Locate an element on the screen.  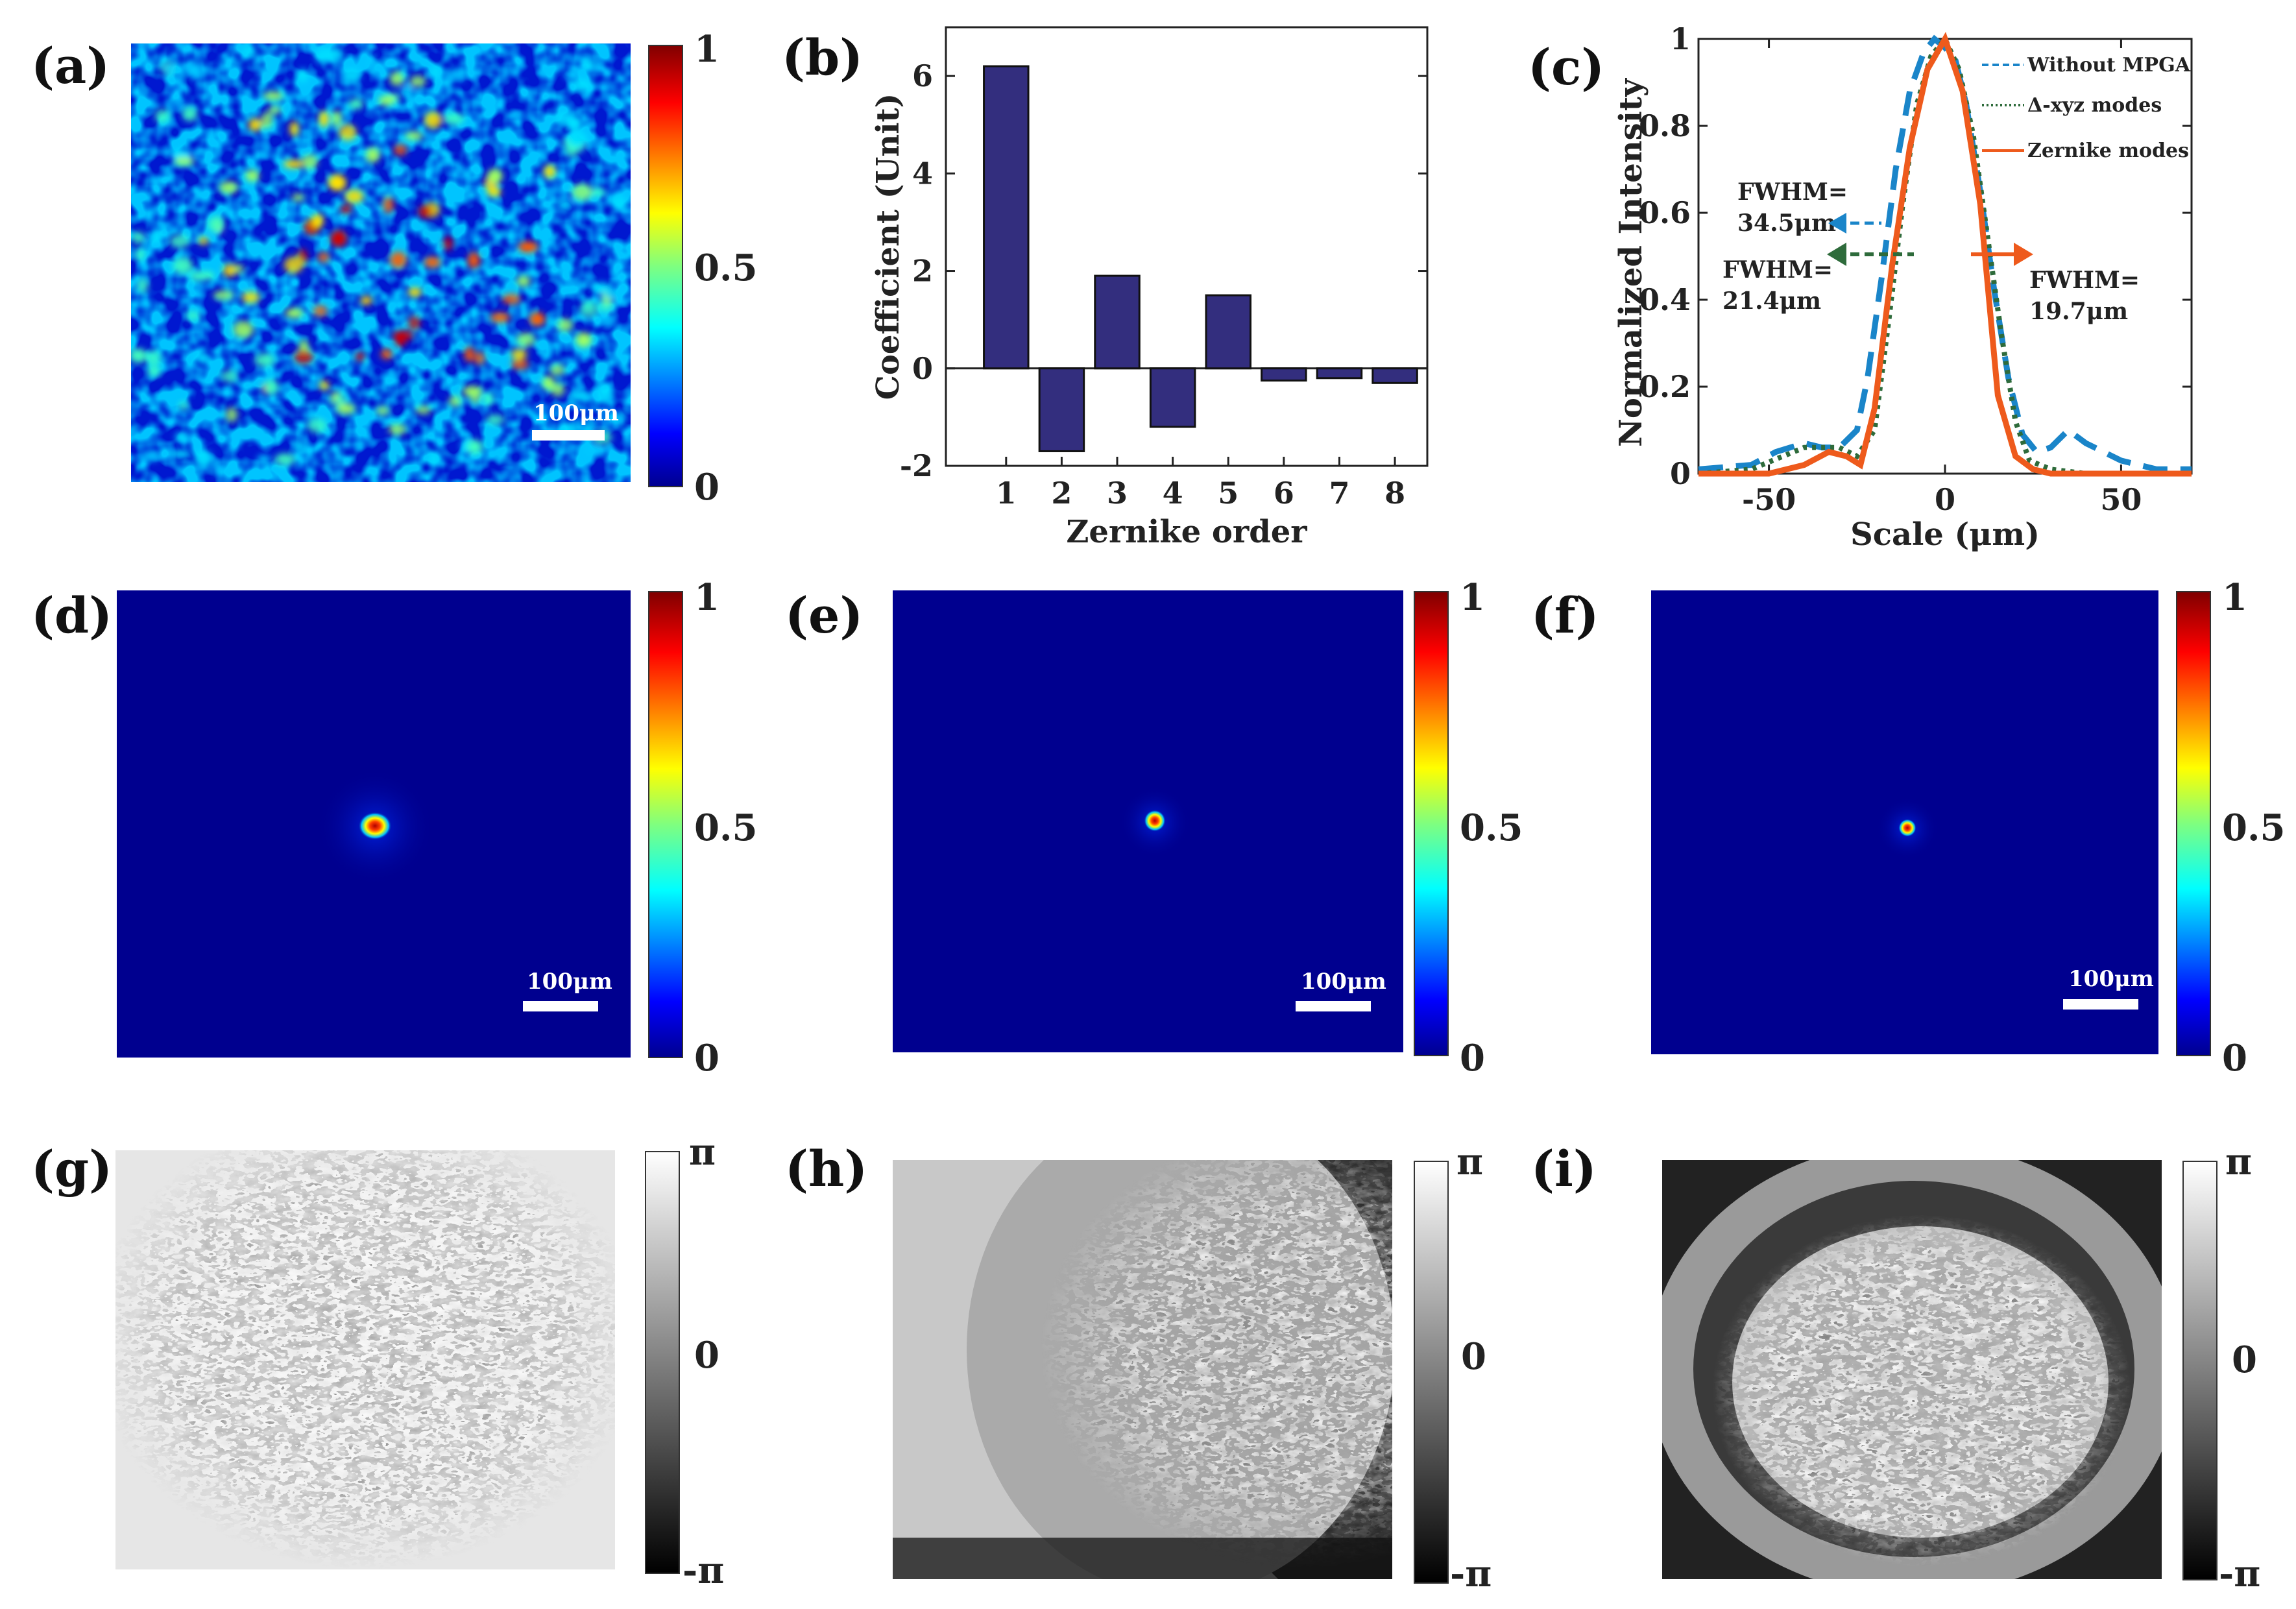
y-tick-label: 1 is located at coordinates (1680, 38).